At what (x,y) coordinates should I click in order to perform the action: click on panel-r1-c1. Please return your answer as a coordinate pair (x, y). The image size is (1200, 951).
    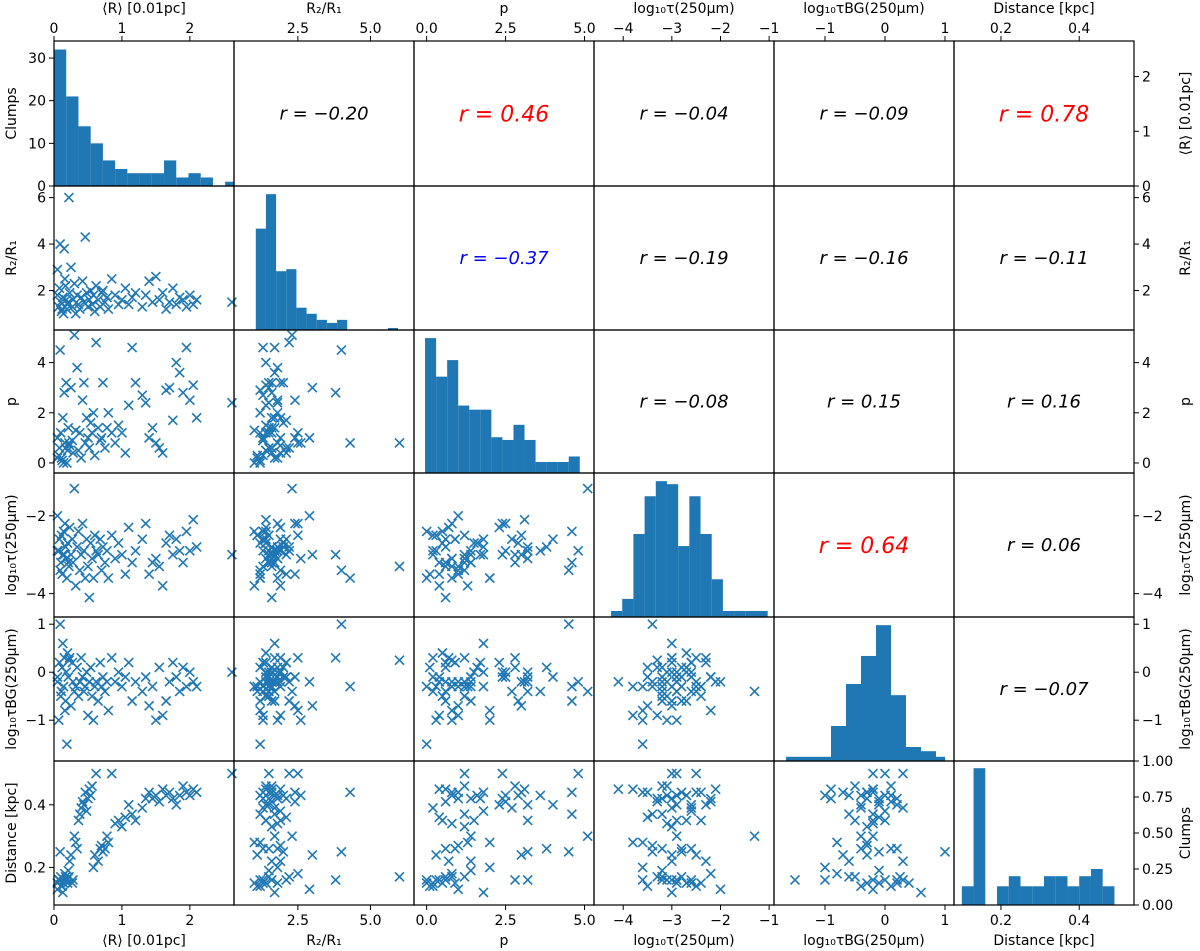
    Looking at the image, I should click on (324, 258).